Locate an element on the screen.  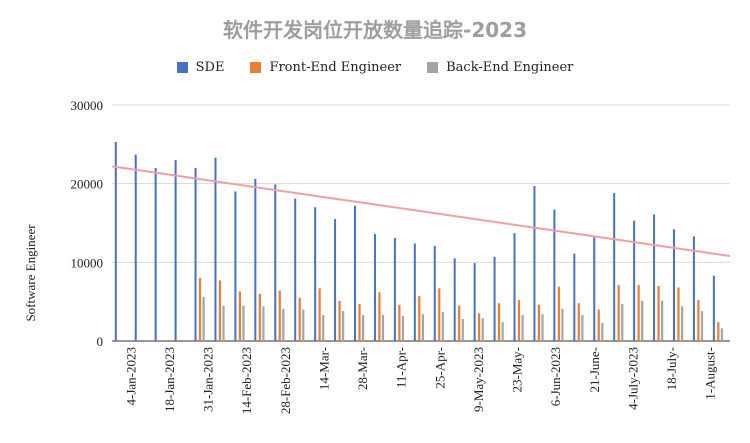
legend-swatch-sde is located at coordinates (182, 67).